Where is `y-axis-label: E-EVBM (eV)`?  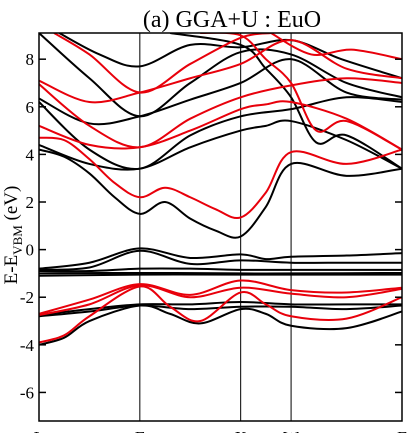
y-axis-label: E-EVBM (eV) is located at coordinates (13, 235).